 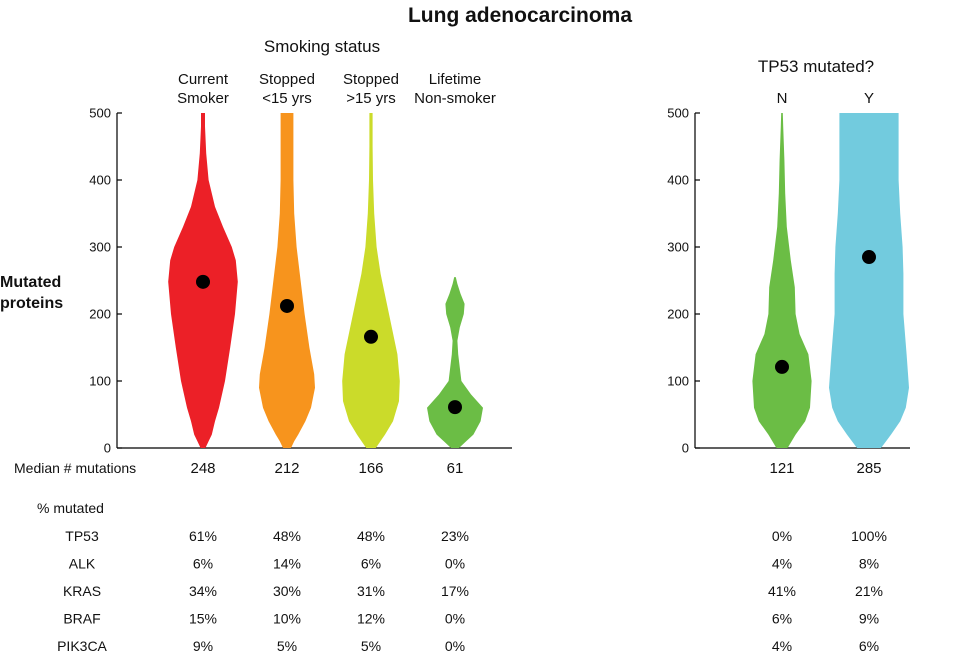 I want to click on gene-label: BRAF, so click(x=81, y=619).